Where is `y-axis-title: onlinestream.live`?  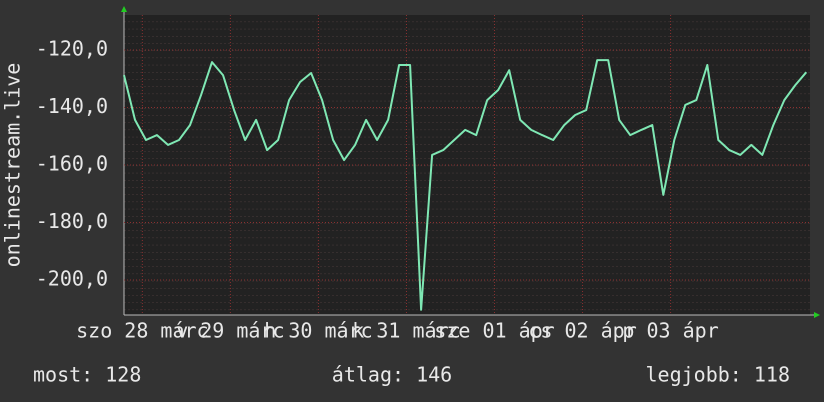 y-axis-title: onlinestream.live is located at coordinates (13, 165).